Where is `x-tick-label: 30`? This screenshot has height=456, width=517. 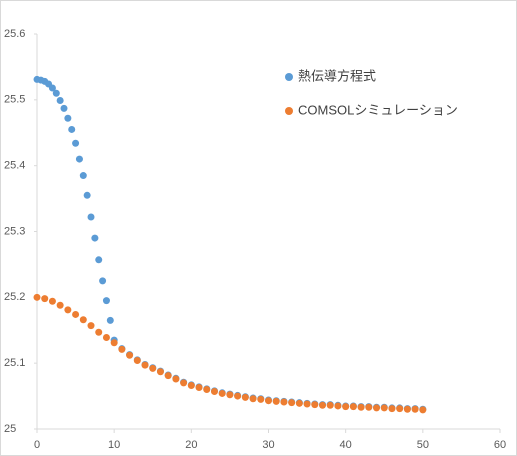 x-tick-label: 30 is located at coordinates (268, 445).